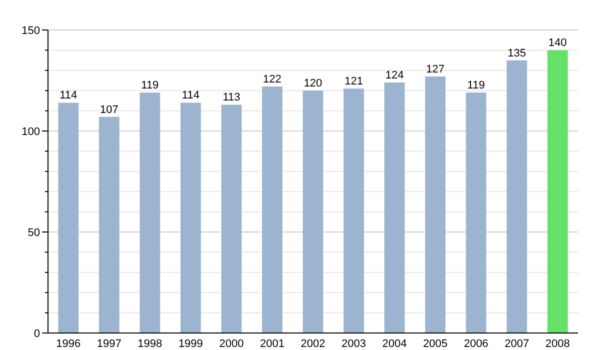 The image size is (600, 350). Describe the element at coordinates (394, 344) in the screenshot. I see `x-tick-label: 2004` at that location.